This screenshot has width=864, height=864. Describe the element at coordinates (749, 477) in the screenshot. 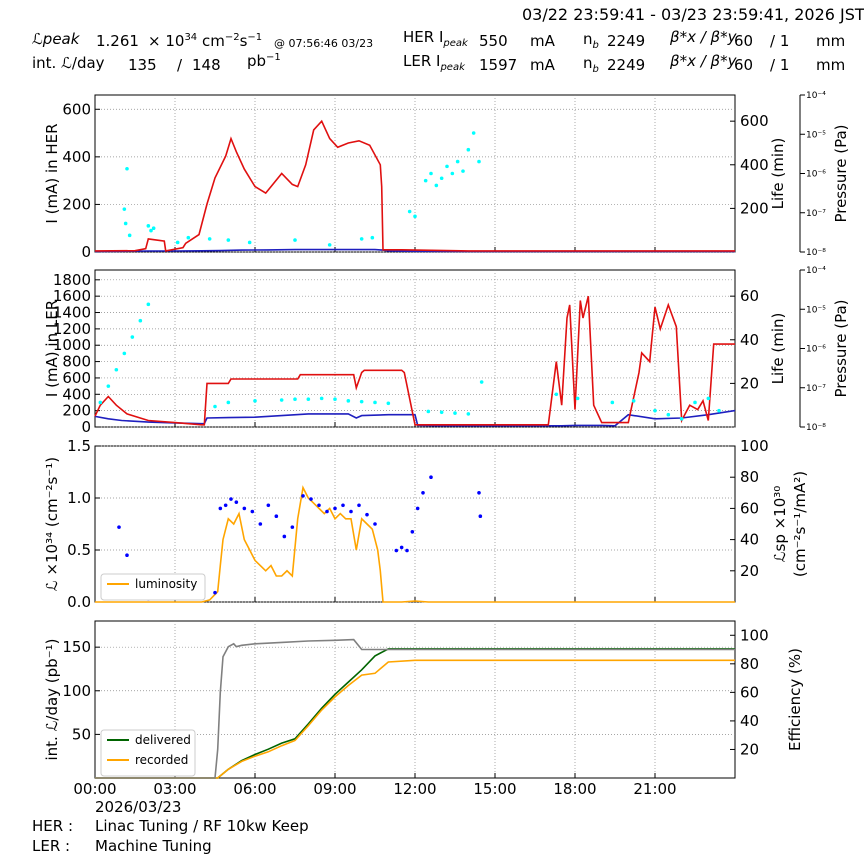

I see `y2-tick-label: 80` at that location.